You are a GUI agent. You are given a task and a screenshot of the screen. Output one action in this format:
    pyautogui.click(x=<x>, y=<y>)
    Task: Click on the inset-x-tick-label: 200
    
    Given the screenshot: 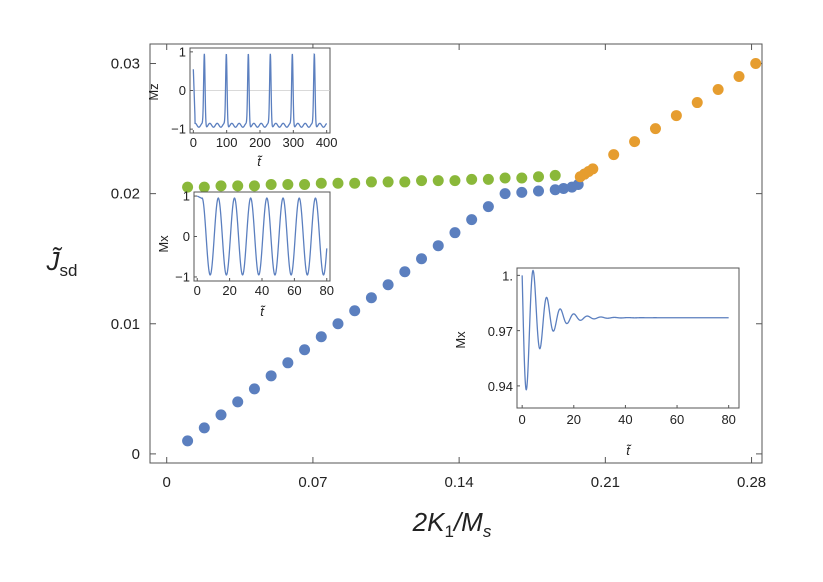 What is the action you would take?
    pyautogui.click(x=260, y=142)
    